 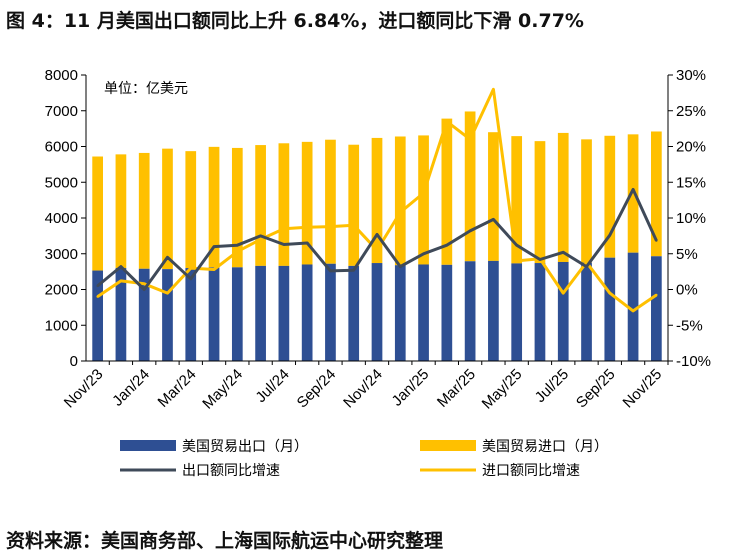 I want to click on y-right-tick-label: 20%, so click(x=691, y=147).